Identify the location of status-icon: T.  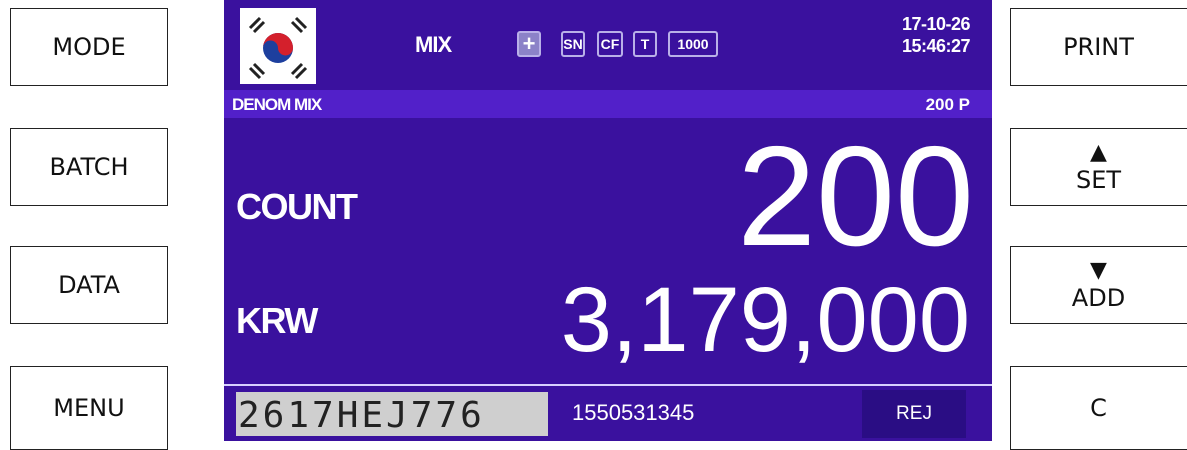
(645, 44).